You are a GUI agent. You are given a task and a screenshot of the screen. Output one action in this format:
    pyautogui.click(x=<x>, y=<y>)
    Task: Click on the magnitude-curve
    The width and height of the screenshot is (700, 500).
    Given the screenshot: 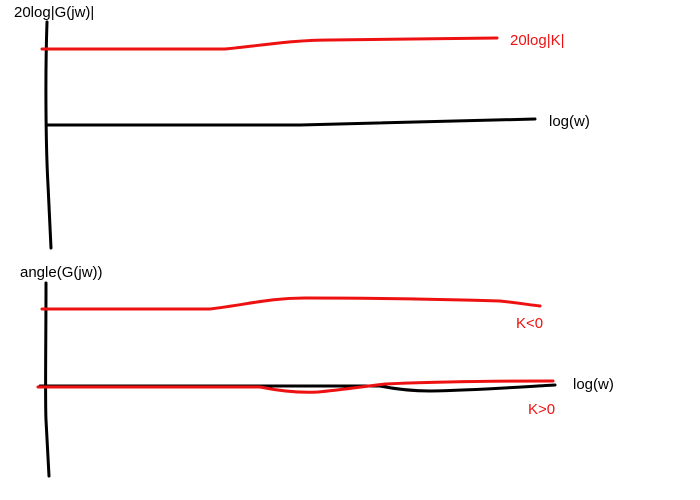 What is the action you would take?
    pyautogui.click(x=269, y=43)
    